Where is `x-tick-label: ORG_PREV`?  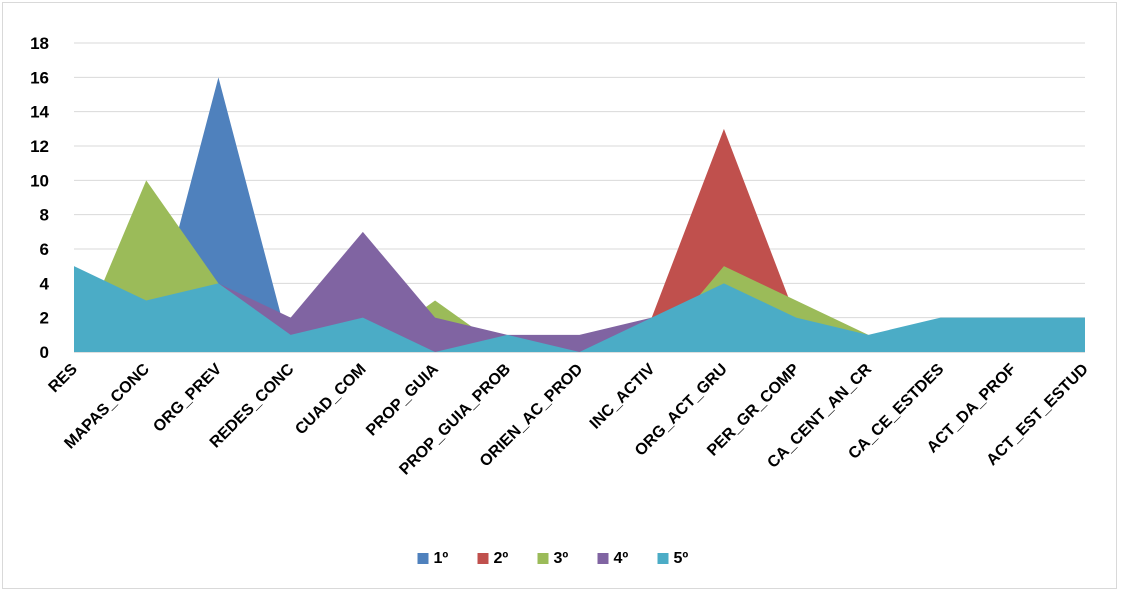 x-tick-label: ORG_PREV is located at coordinates (187, 398).